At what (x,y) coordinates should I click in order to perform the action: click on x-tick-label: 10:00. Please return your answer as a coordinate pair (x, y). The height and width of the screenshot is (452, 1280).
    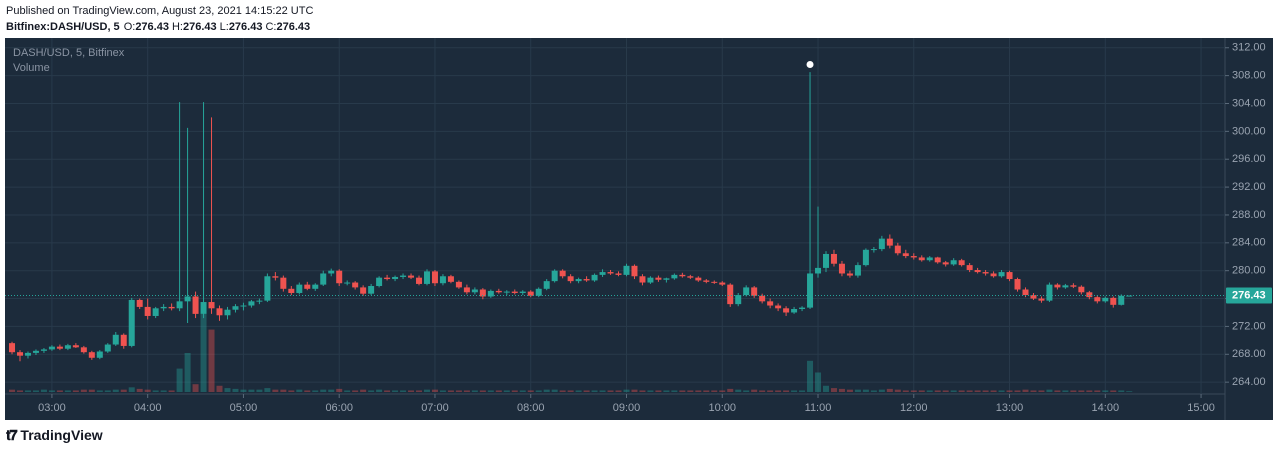
    Looking at the image, I should click on (722, 408).